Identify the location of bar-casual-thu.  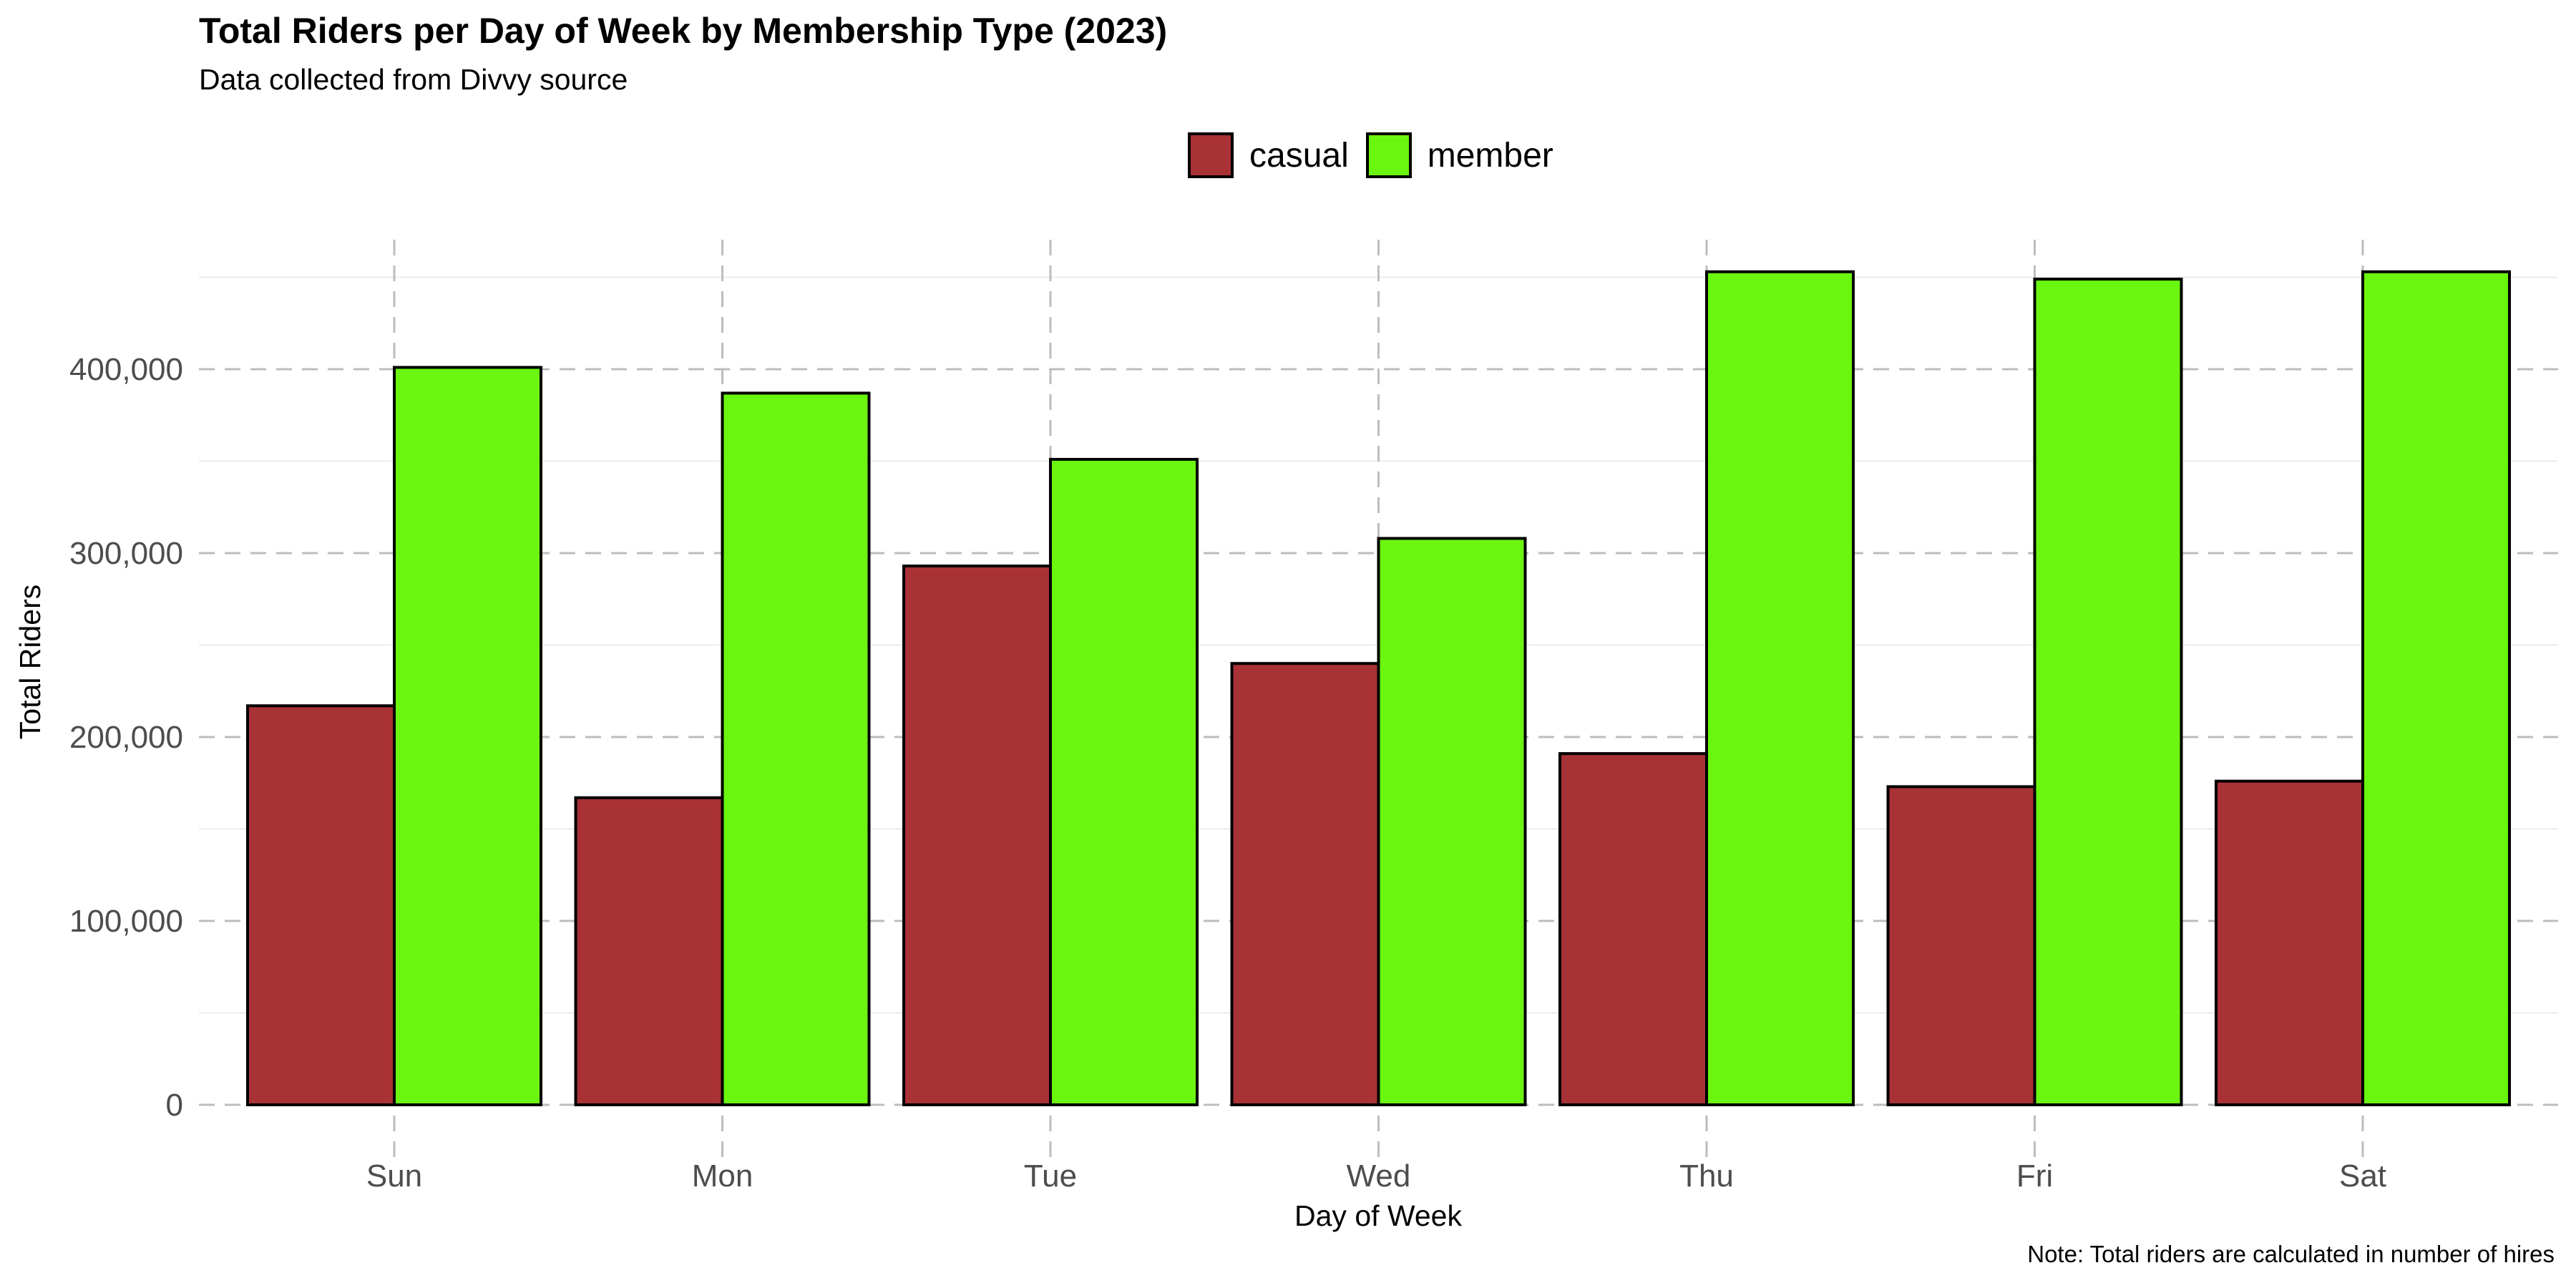
(1633, 929).